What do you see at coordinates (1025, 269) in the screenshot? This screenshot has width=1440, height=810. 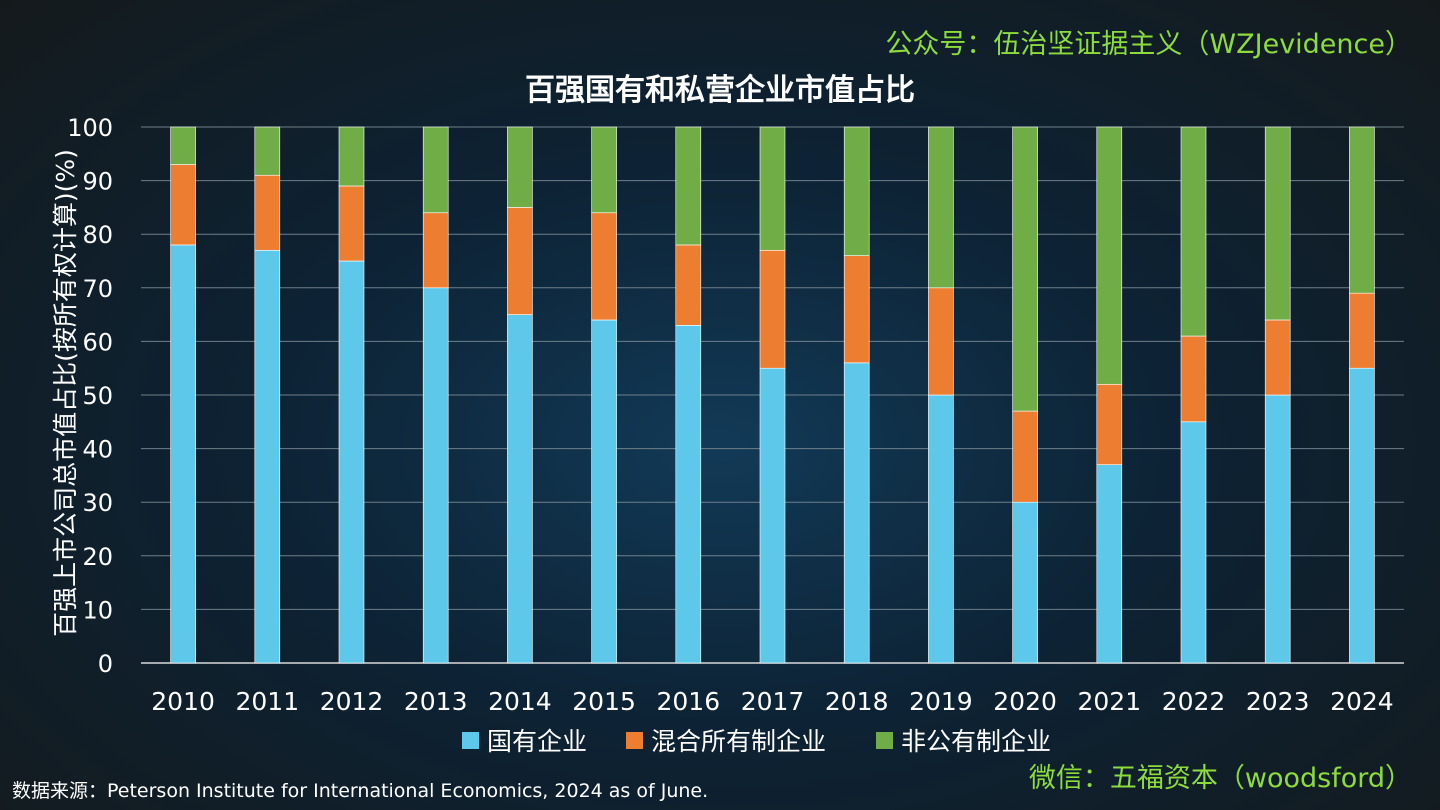 I see `bar-segment-3-2020` at bounding box center [1025, 269].